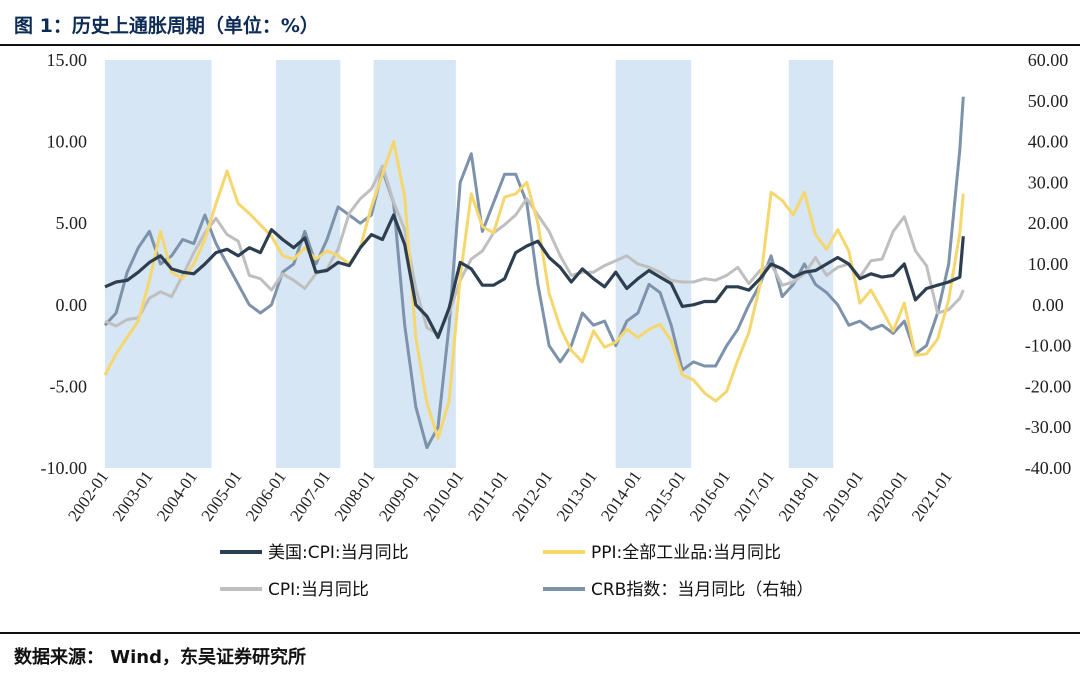  Describe the element at coordinates (1048, 346) in the screenshot. I see `right-tick-label: -10.00` at that location.